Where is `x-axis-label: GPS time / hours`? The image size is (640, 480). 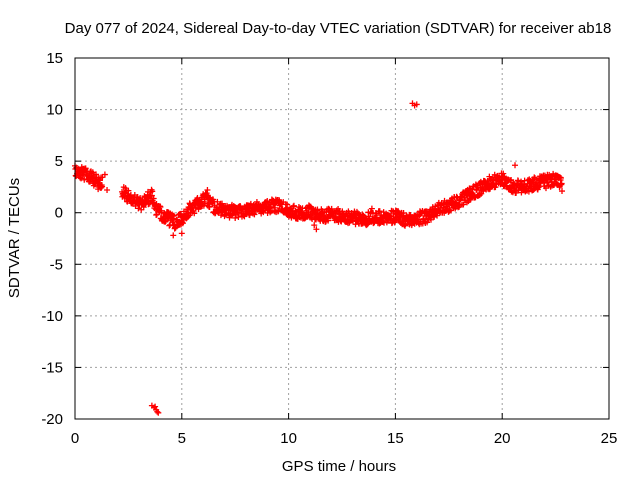
x-axis-label: GPS time / hours is located at coordinates (339, 466).